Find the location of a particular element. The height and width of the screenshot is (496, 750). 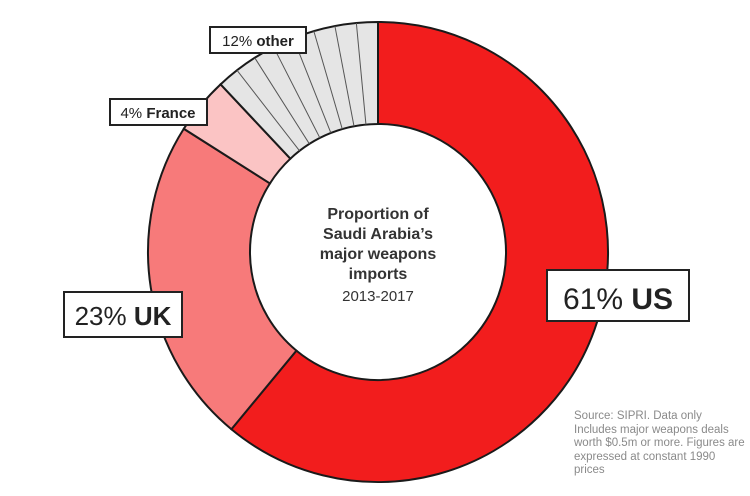

label-france: 4% France is located at coordinates (158, 112).